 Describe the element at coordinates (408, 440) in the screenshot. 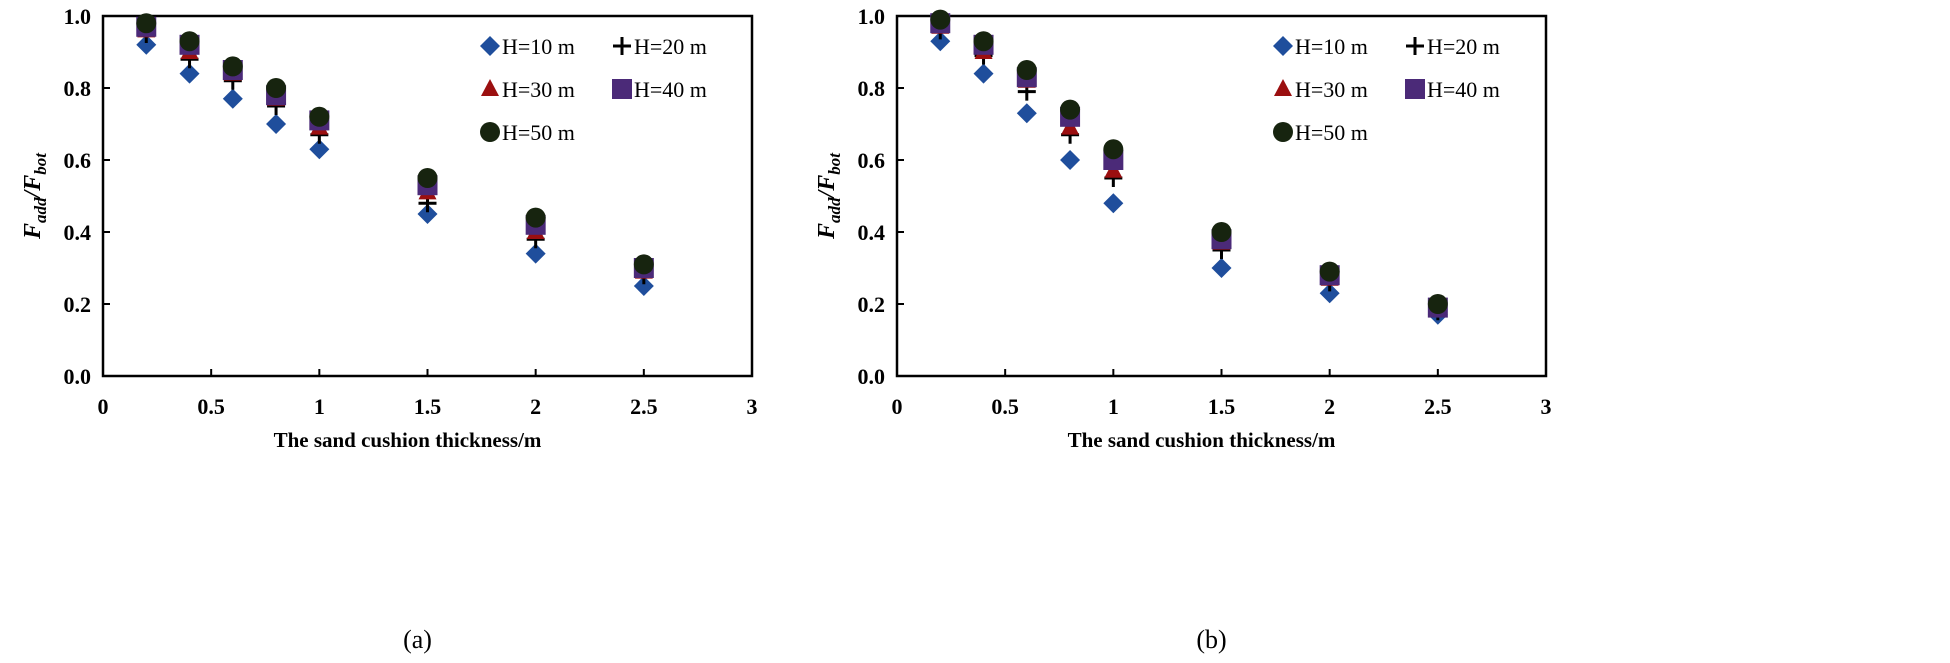

I see `x-axis-label: The sand cushion thickness/m` at that location.